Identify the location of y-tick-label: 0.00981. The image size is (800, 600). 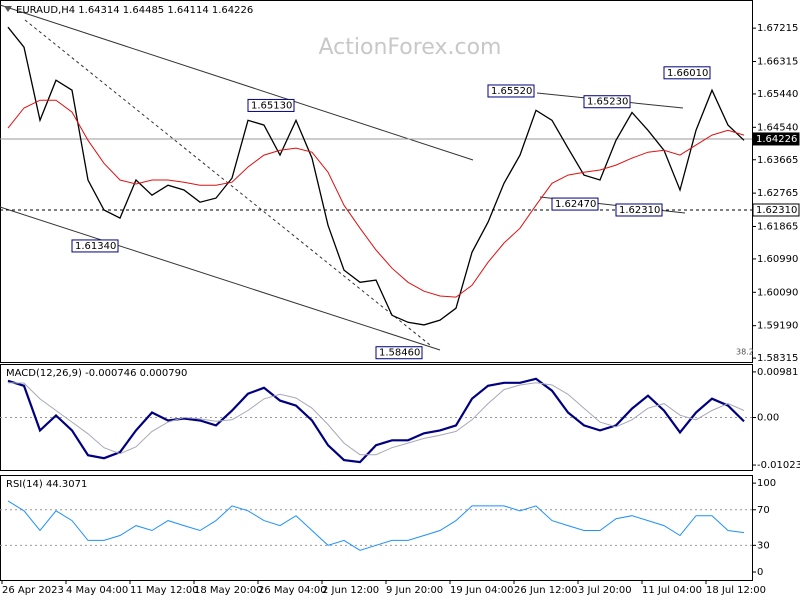
(777, 372).